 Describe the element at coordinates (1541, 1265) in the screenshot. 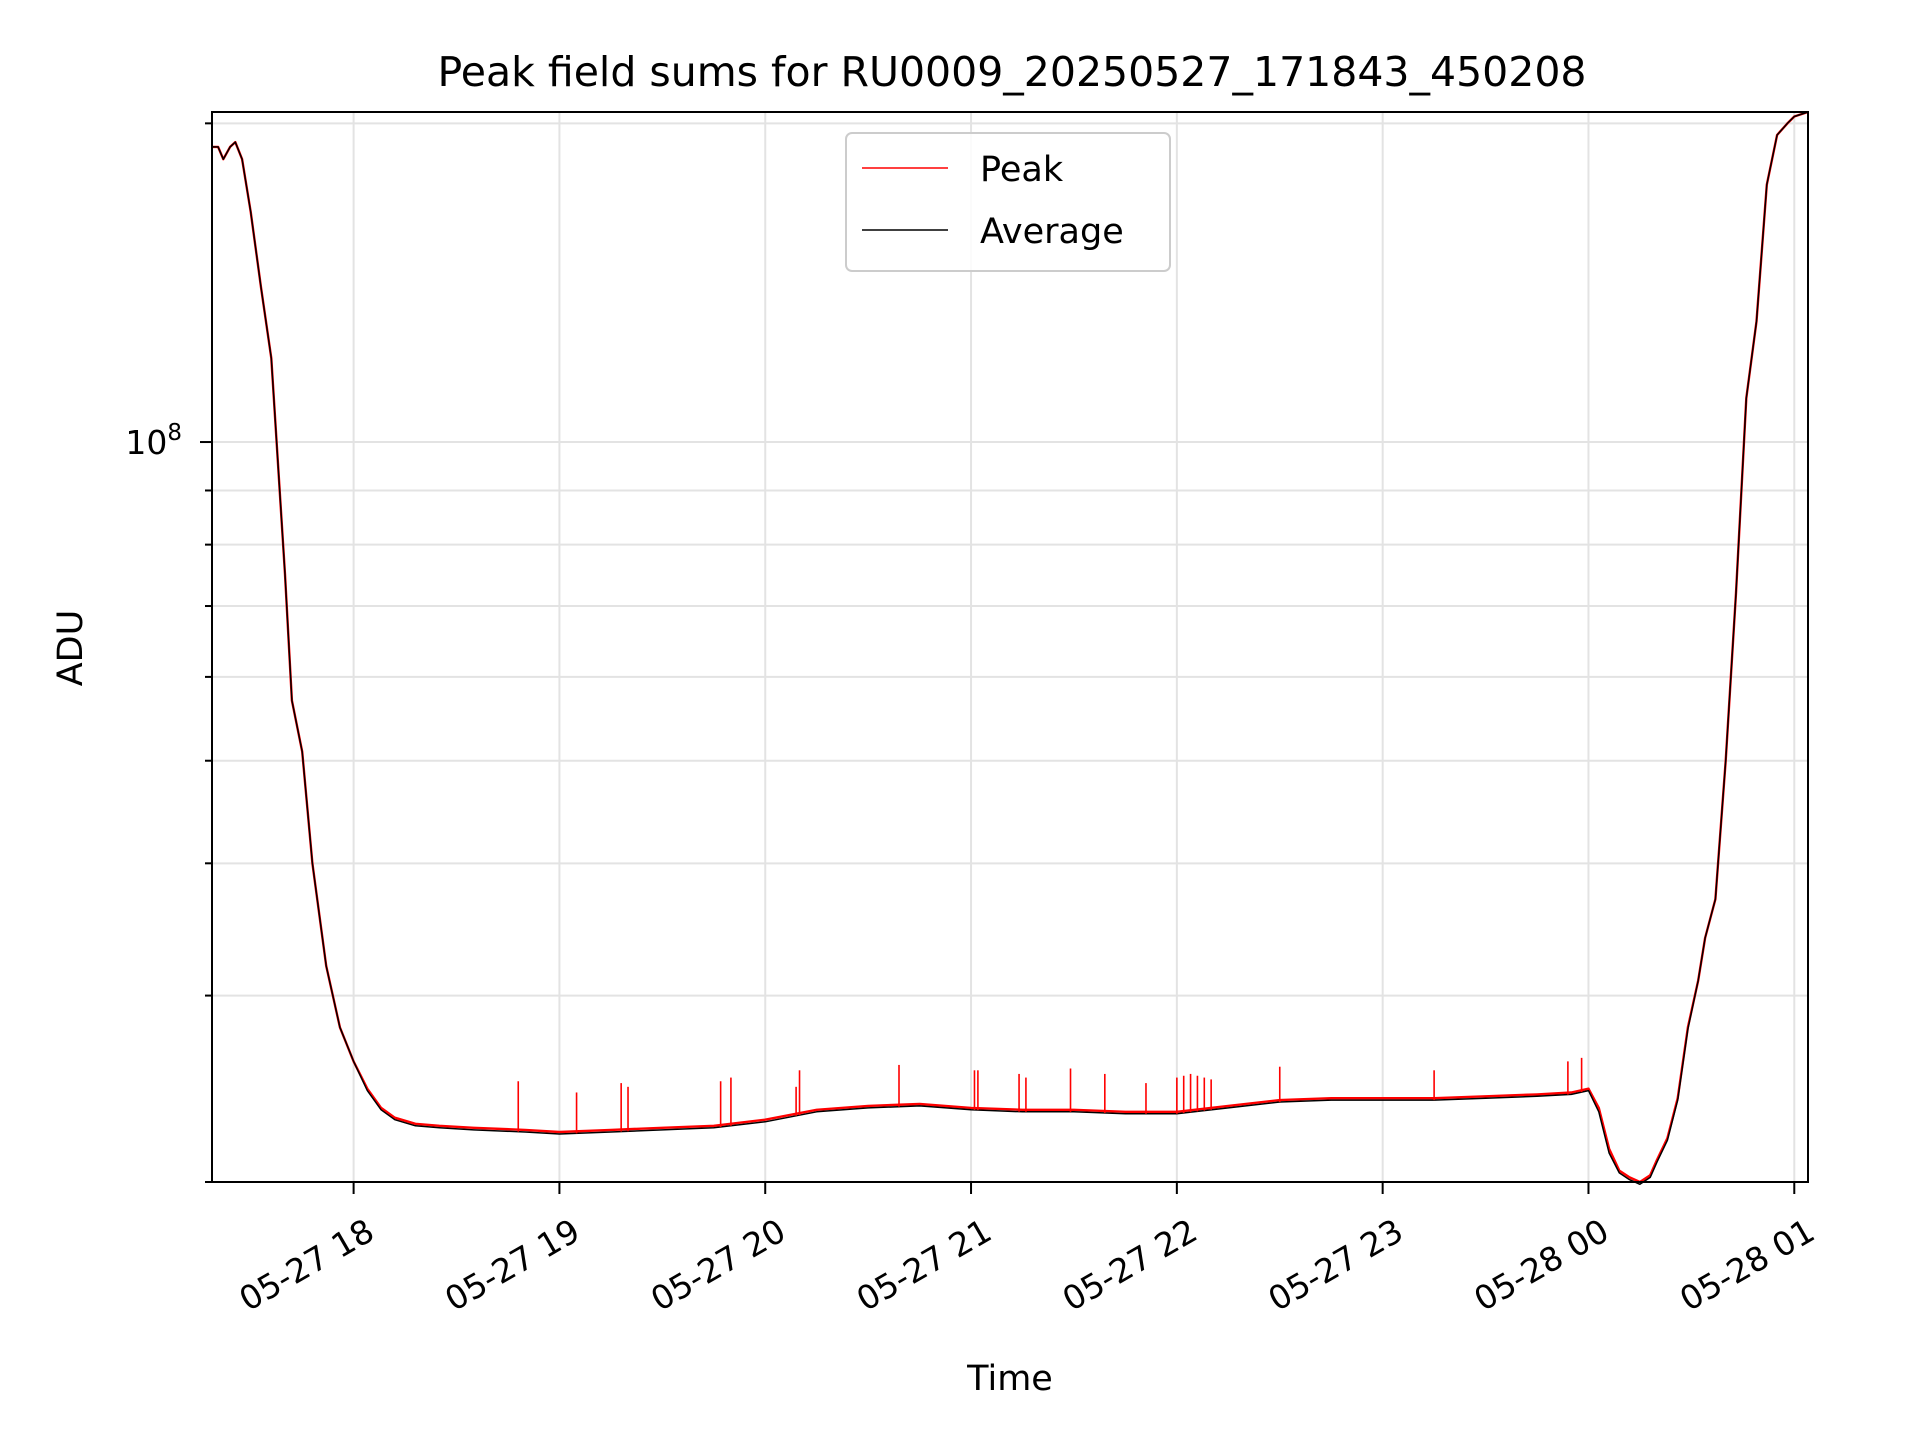

I see `x-tick-label: 05-28 00` at that location.